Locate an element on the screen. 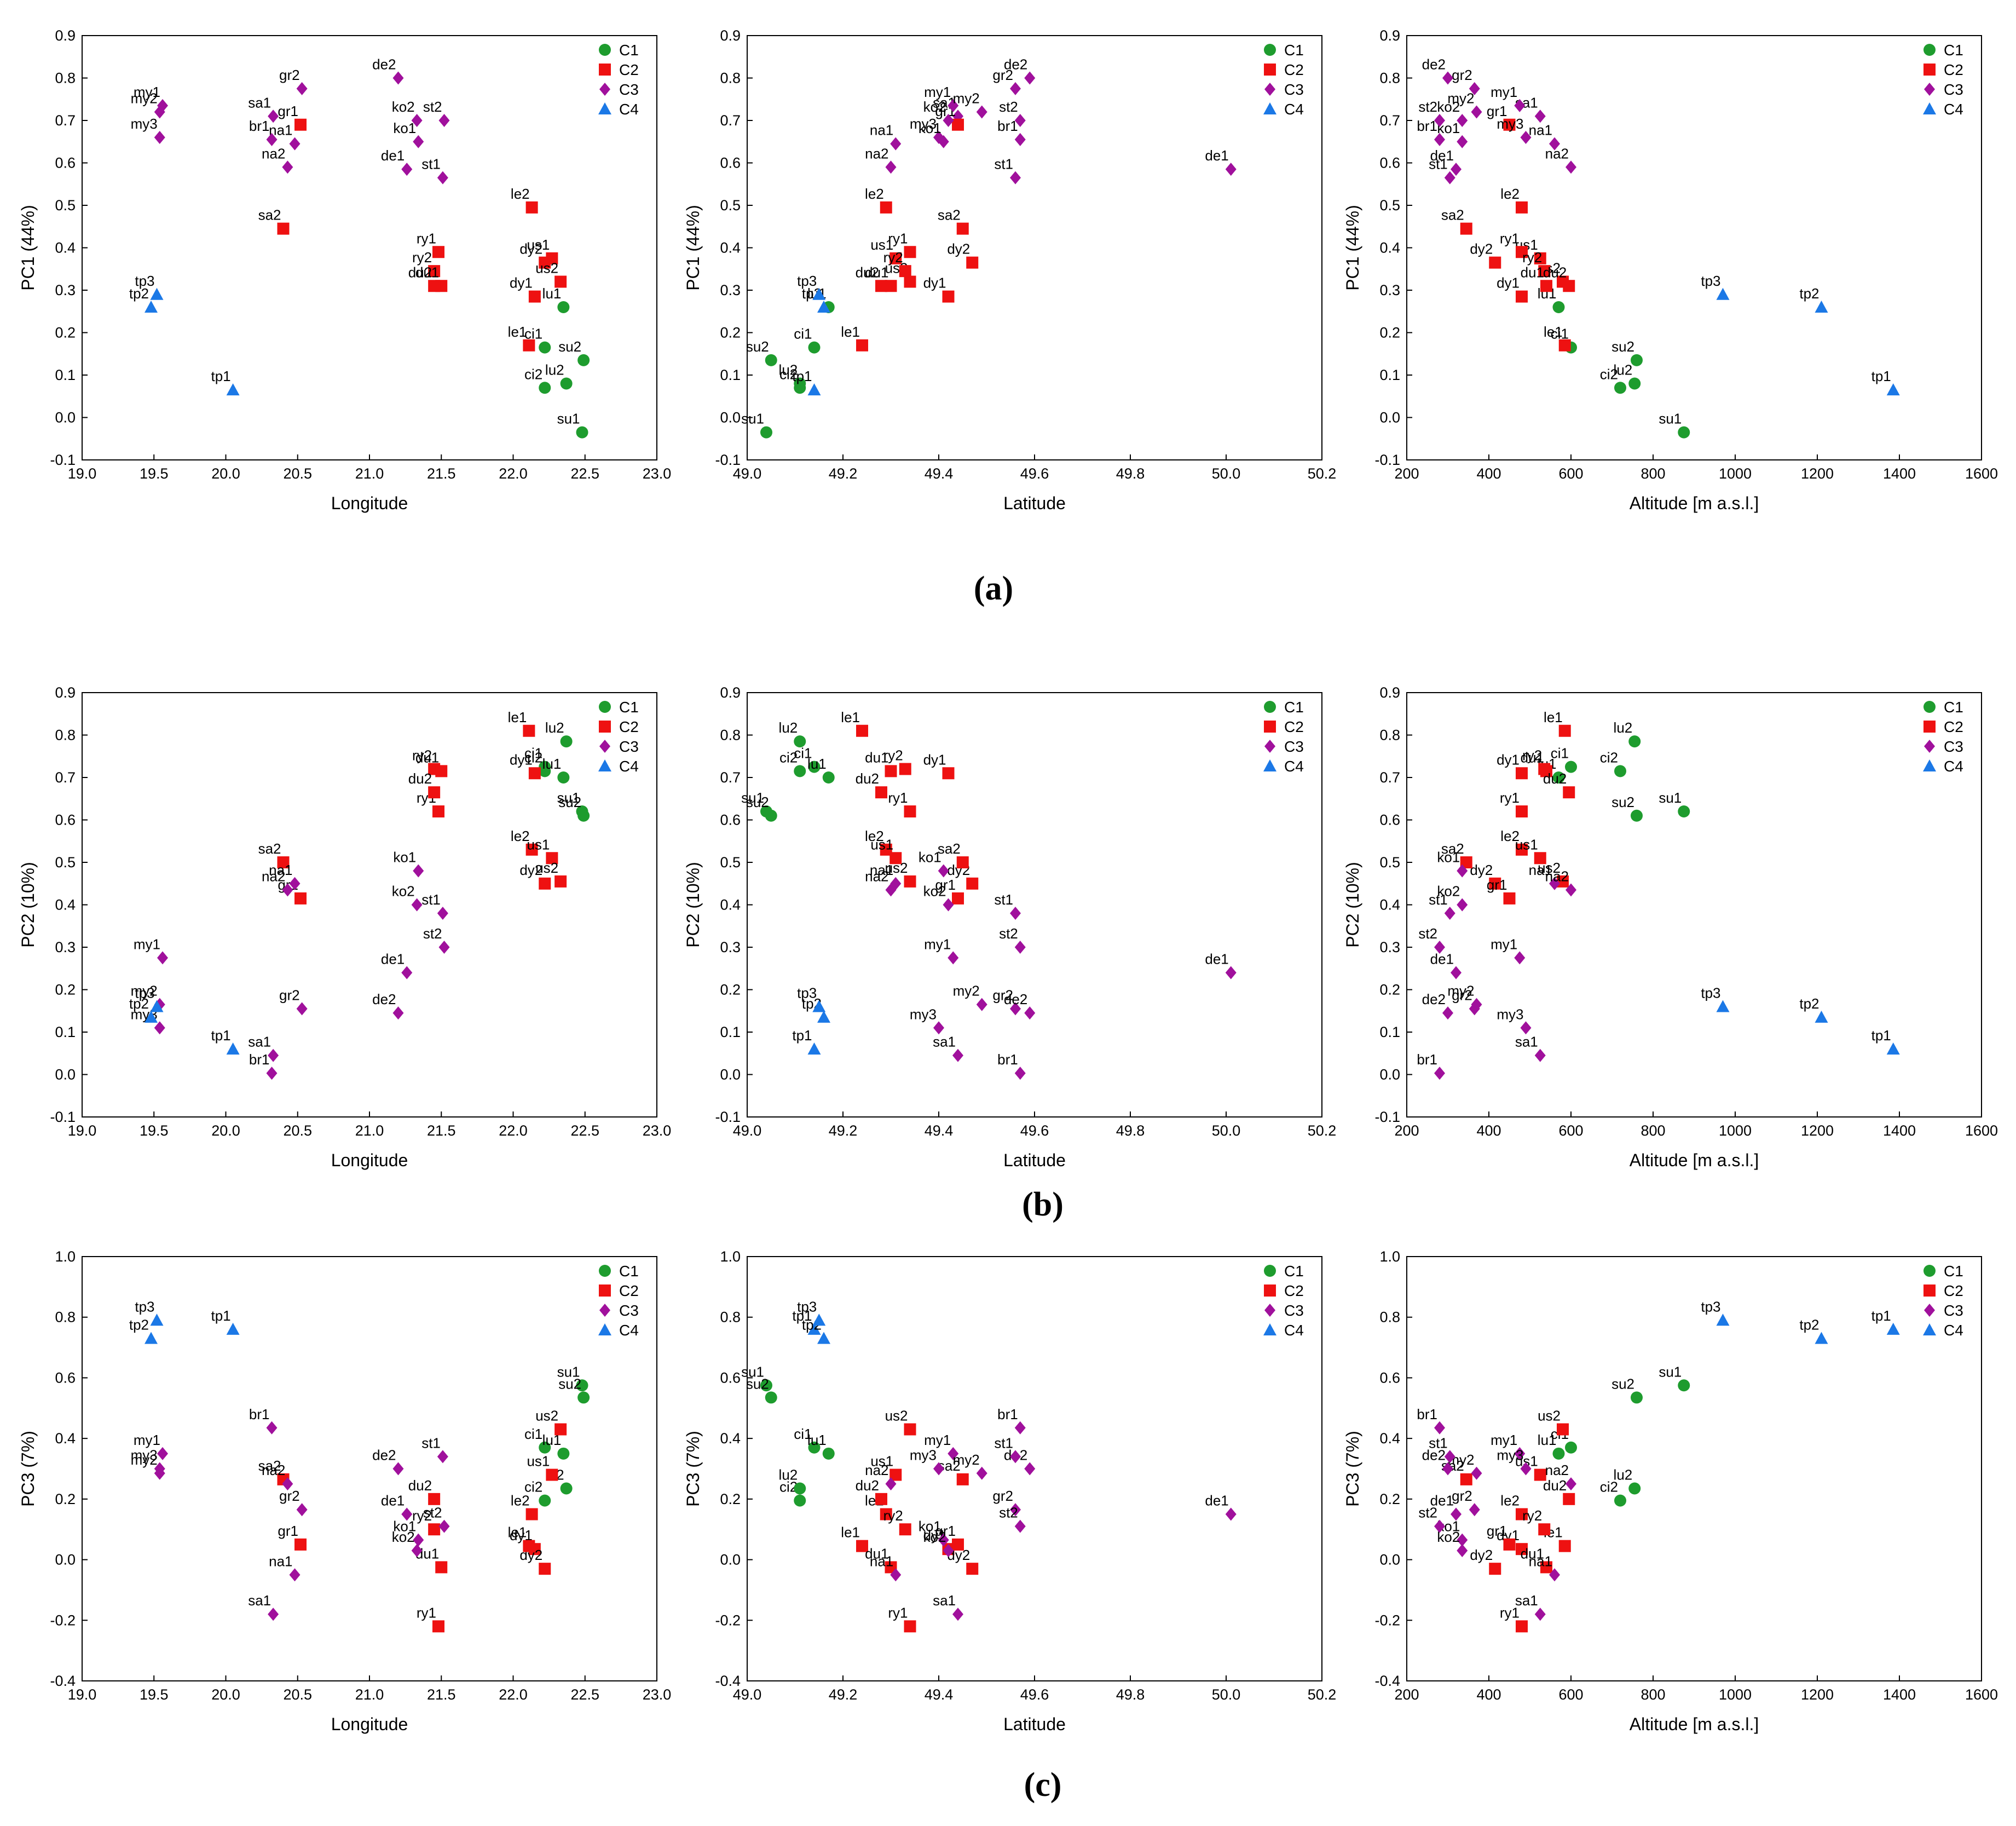  point-us1 is located at coordinates (1540, 858).